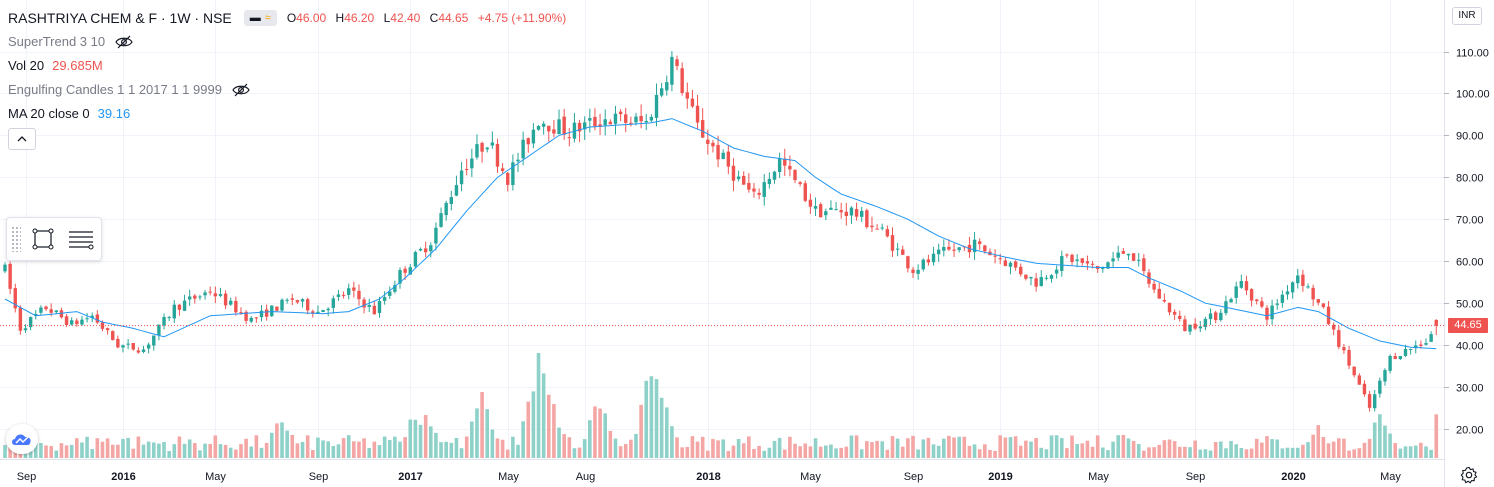 Image resolution: width=1494 pixels, height=487 pixels. What do you see at coordinates (22, 139) in the screenshot?
I see `collapse-legend-button` at bounding box center [22, 139].